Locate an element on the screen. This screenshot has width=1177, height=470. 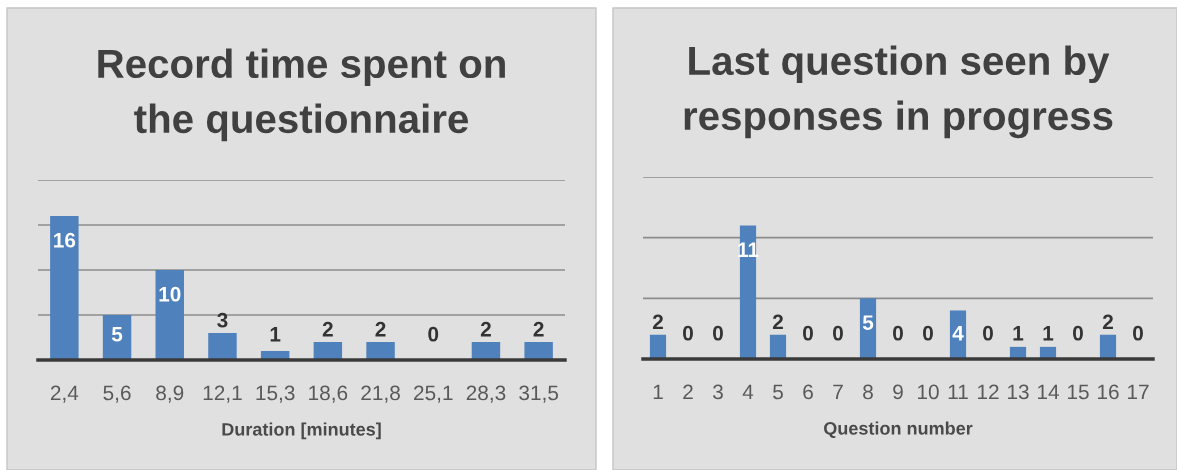
x-tick-label: 8,9 is located at coordinates (170, 394).